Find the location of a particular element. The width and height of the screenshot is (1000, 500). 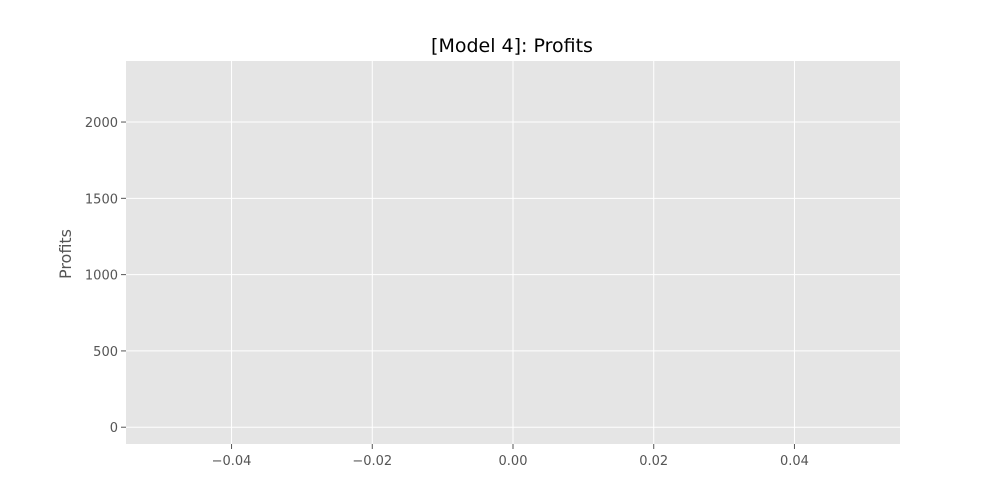

x-tick-label: −0.02 is located at coordinates (372, 461).